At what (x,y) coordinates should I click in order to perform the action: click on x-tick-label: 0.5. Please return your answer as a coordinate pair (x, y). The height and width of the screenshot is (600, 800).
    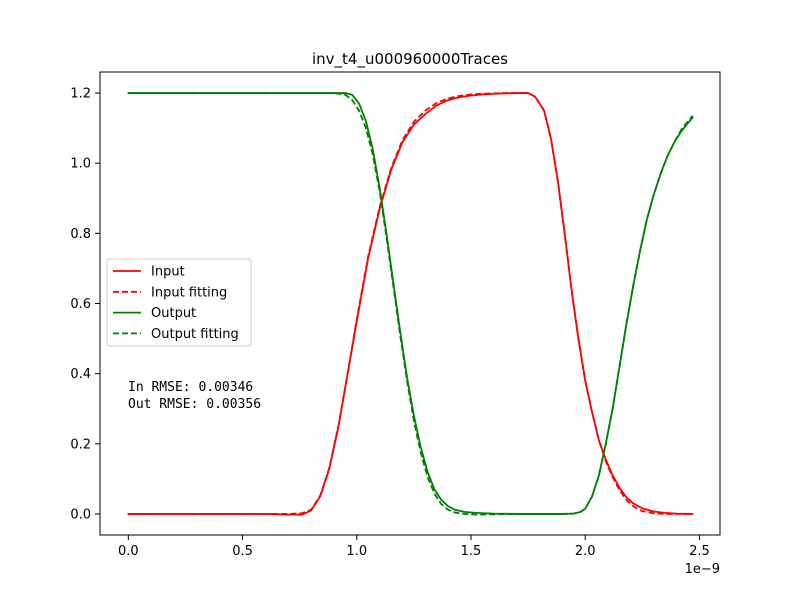
    Looking at the image, I should click on (242, 551).